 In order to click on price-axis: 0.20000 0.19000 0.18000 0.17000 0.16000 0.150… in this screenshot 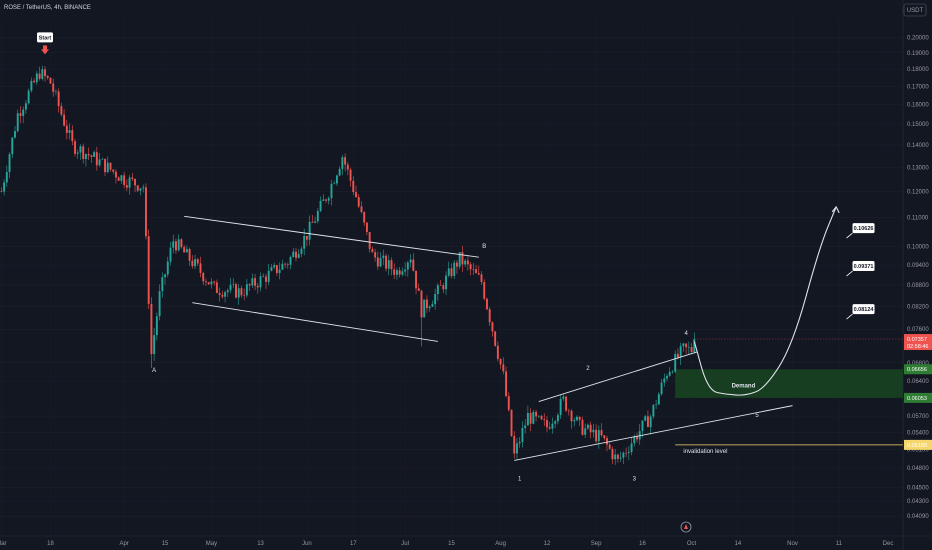, I will do `click(917, 275)`.